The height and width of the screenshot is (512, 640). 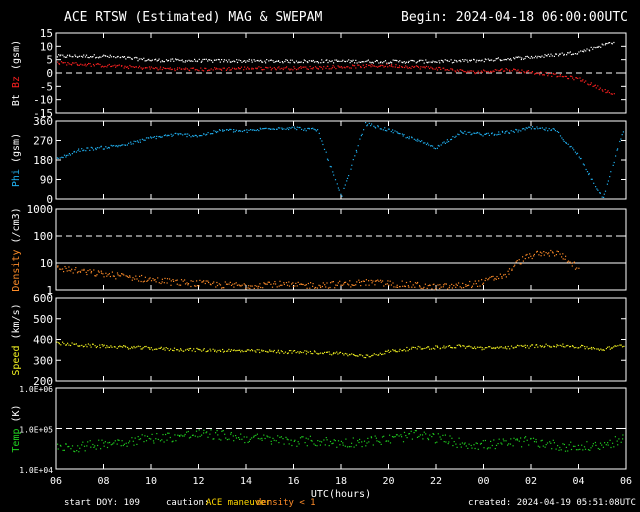 I want to click on y-tick-label: 600, so click(x=43, y=298).